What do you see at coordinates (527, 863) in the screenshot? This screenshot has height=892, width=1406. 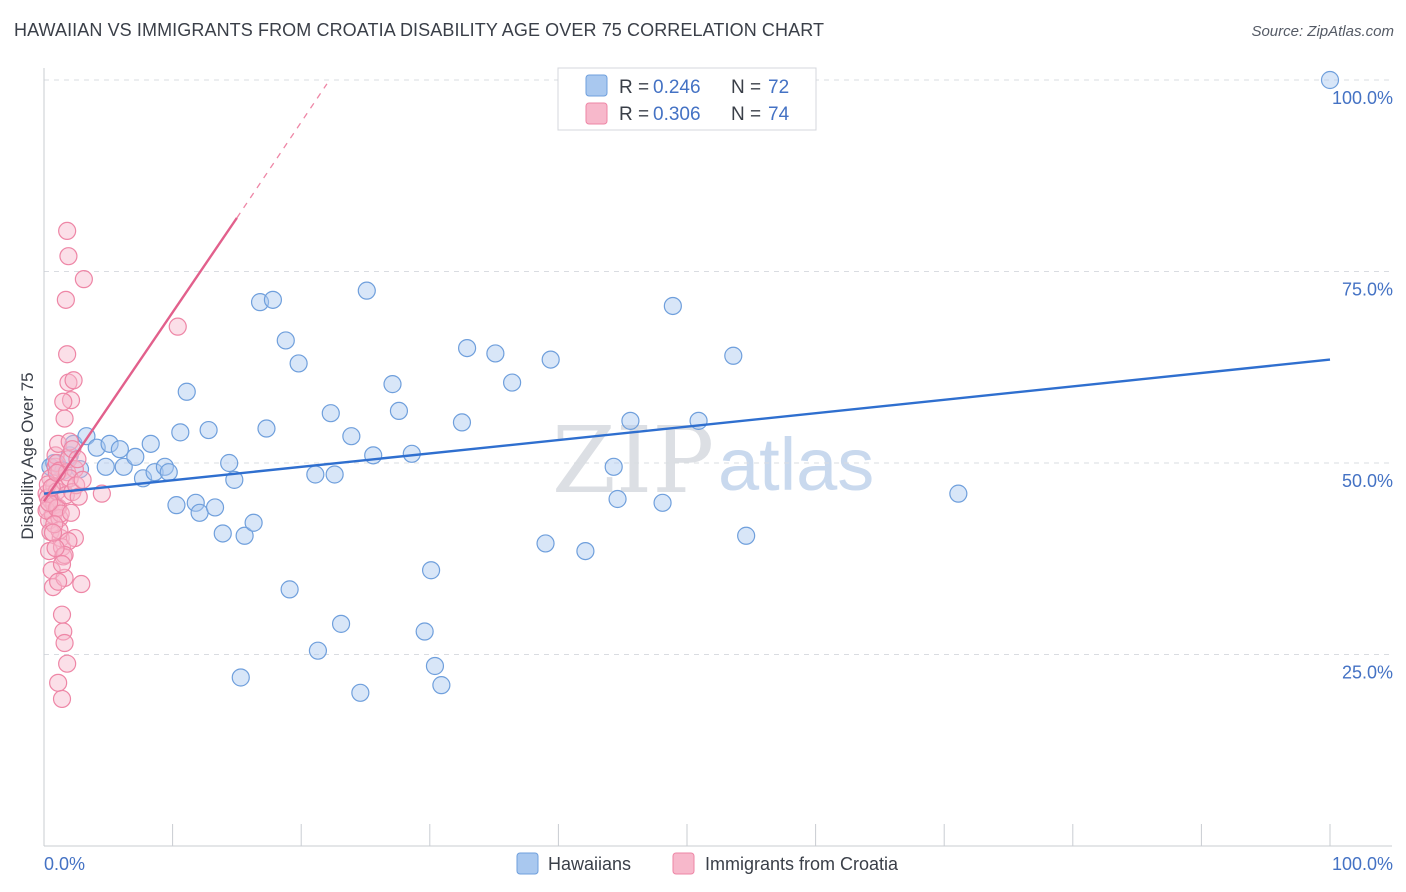 I see `bottom-legend-swatch-hawaiians` at bounding box center [527, 863].